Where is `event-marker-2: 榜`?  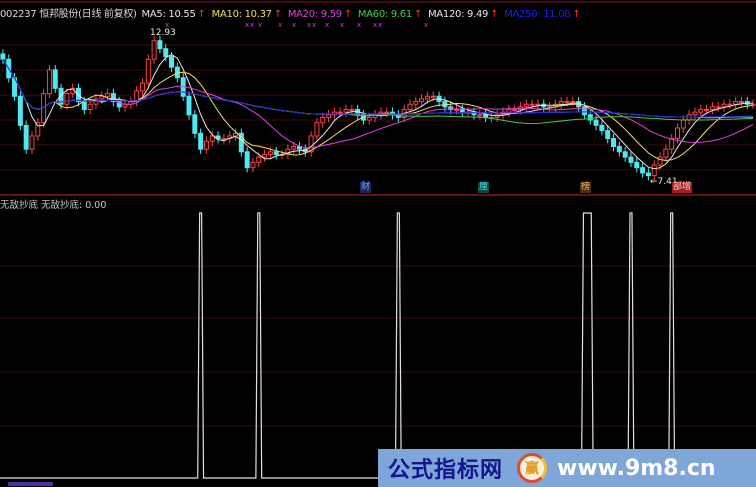 event-marker-2: 榜 is located at coordinates (586, 187).